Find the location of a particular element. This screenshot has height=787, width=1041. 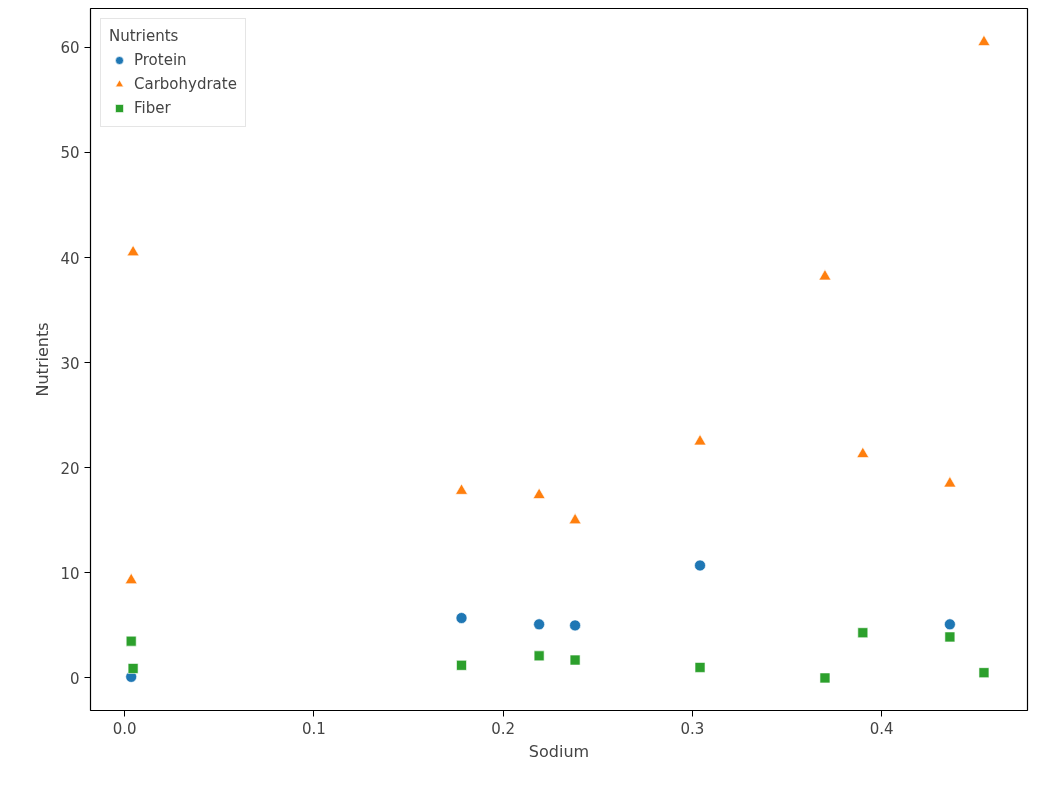

legend-label: Protein is located at coordinates (160, 60).